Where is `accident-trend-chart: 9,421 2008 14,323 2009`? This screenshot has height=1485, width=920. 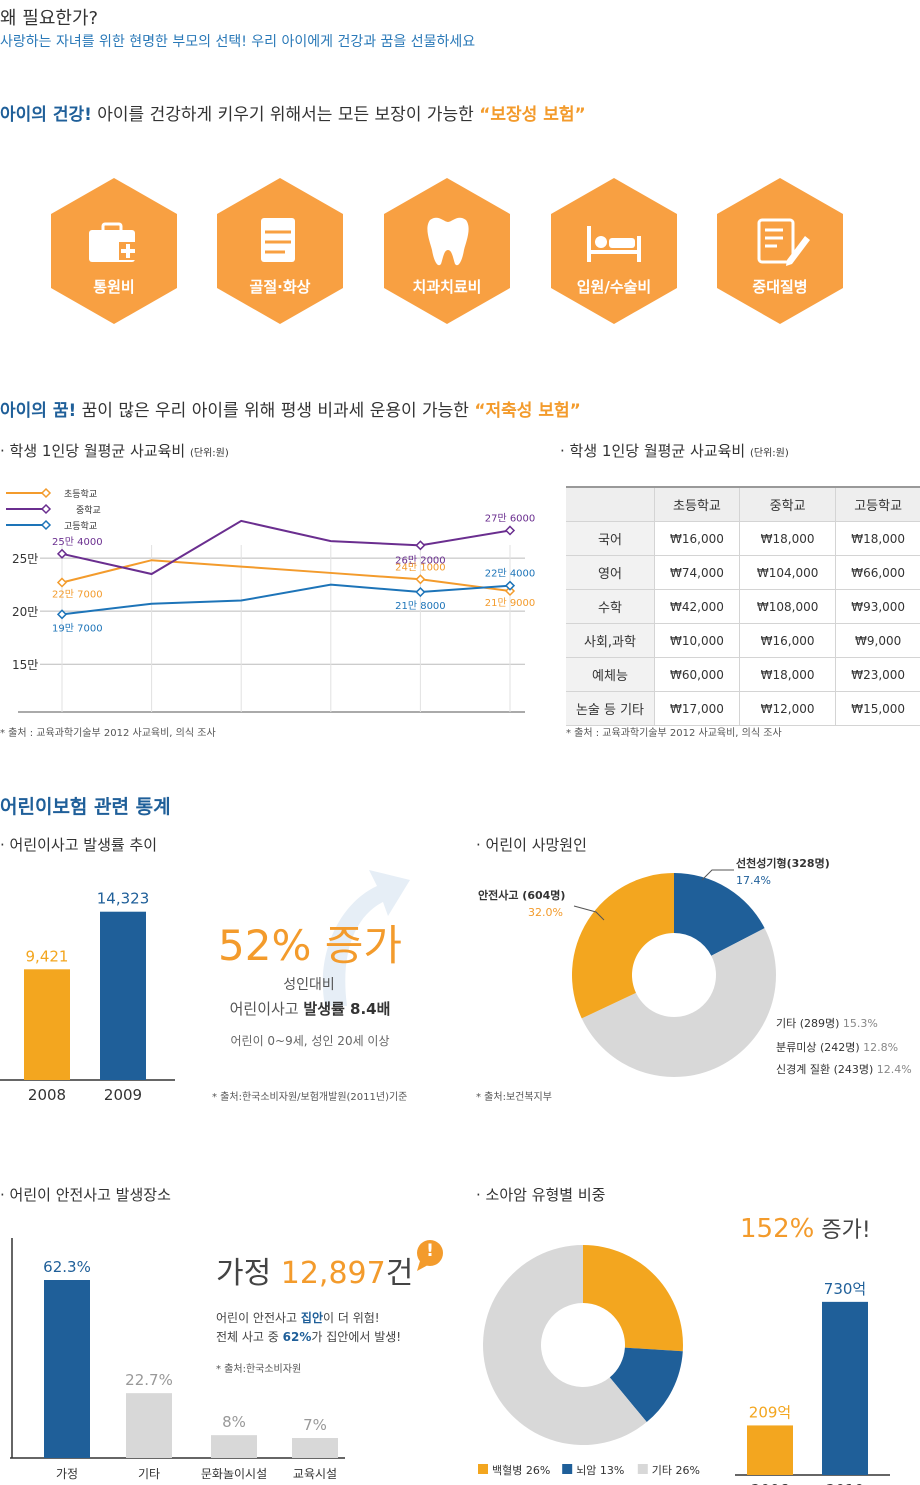
accident-trend-chart: 9,421 2008 14,323 2009 is located at coordinates (87, 997).